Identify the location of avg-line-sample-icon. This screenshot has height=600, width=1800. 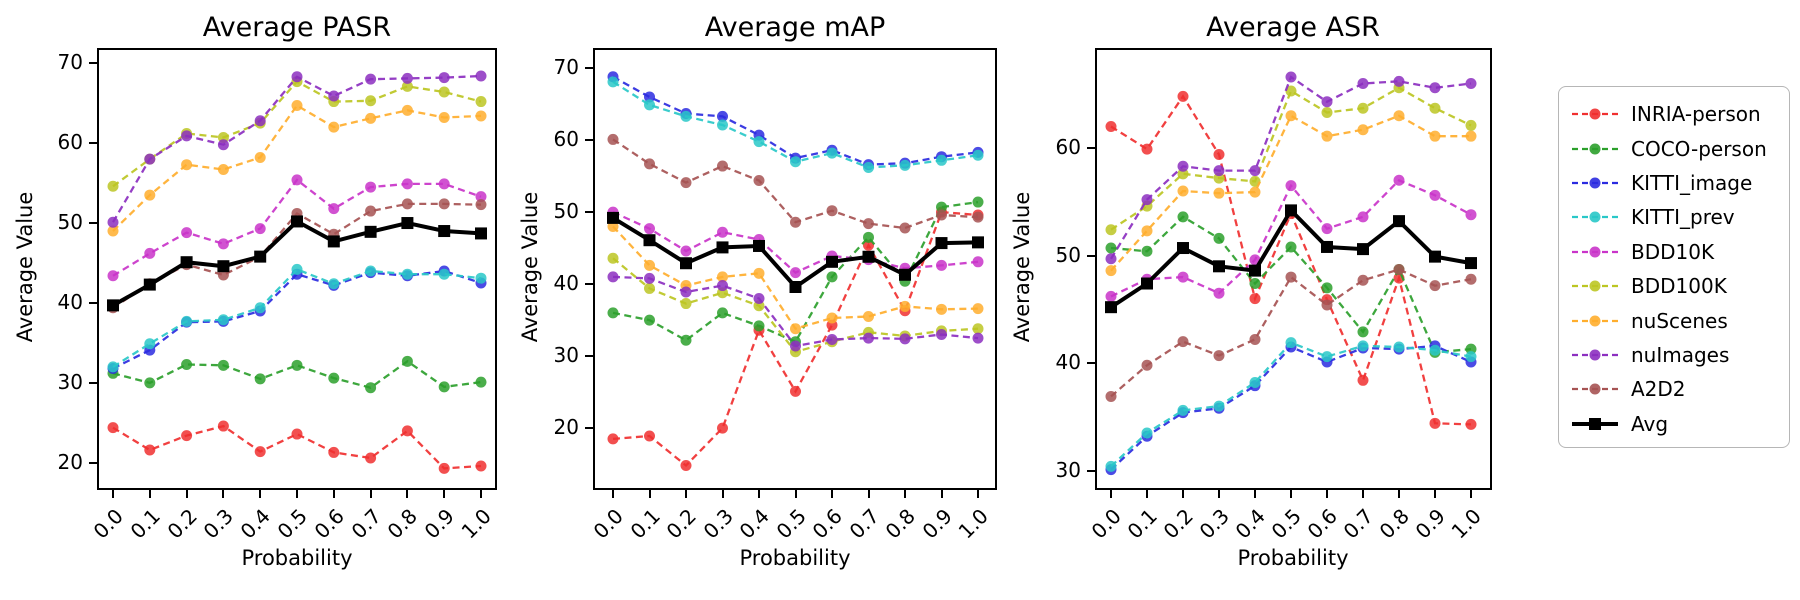
(1595, 423).